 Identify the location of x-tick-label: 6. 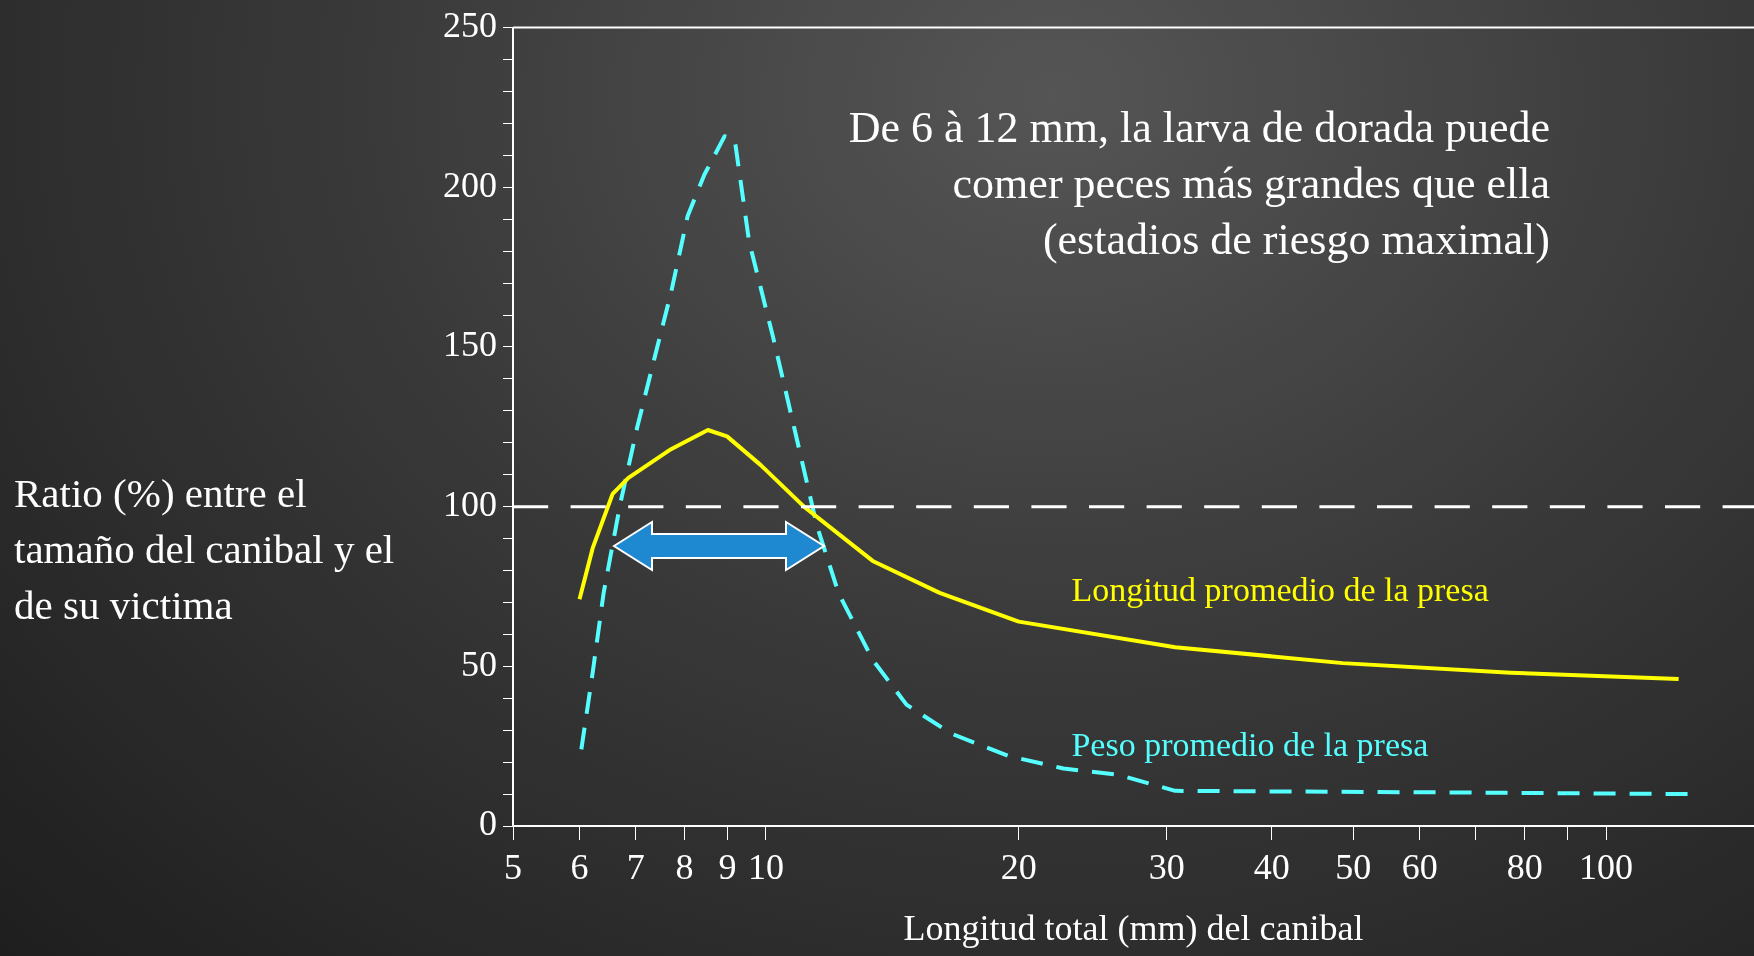
(579, 867).